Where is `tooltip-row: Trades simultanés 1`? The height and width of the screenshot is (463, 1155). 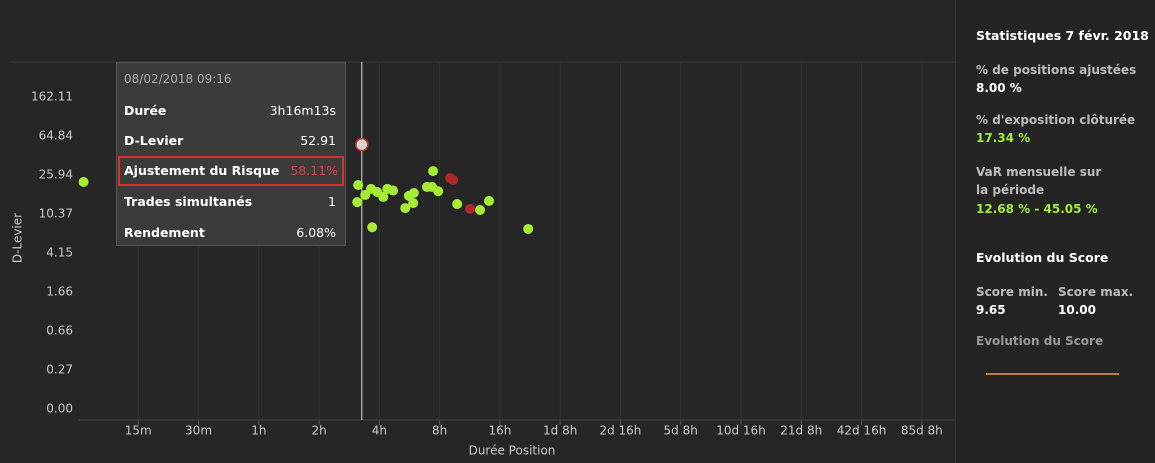
tooltip-row: Trades simultanés 1 is located at coordinates (231, 202).